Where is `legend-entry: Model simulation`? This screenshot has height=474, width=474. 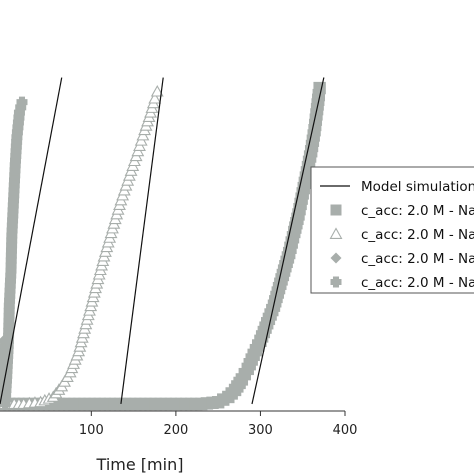 legend-entry: Model simulation is located at coordinates (397, 187).